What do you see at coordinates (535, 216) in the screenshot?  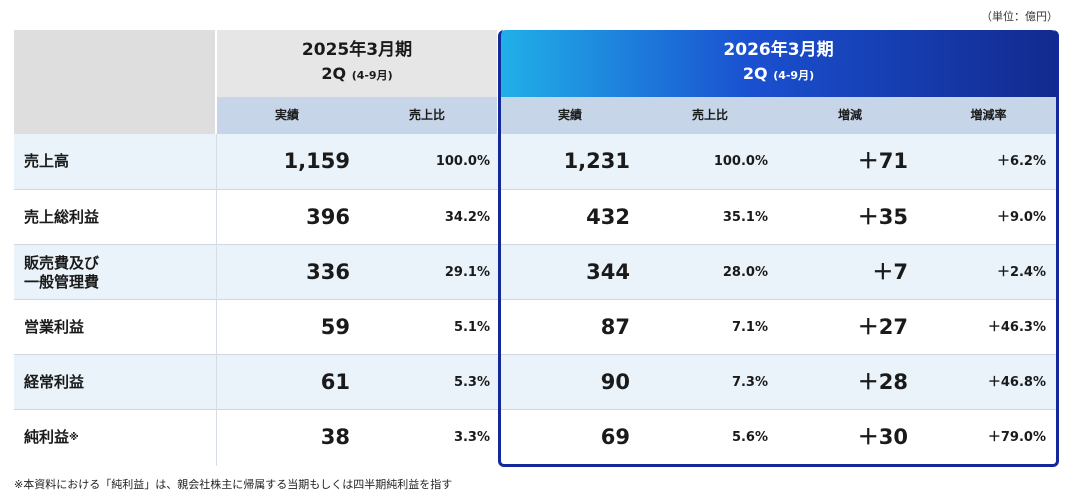 I see `table-row: 売上総利益 396 34.2% 432 35.1% ＋35 ＋9.0%` at bounding box center [535, 216].